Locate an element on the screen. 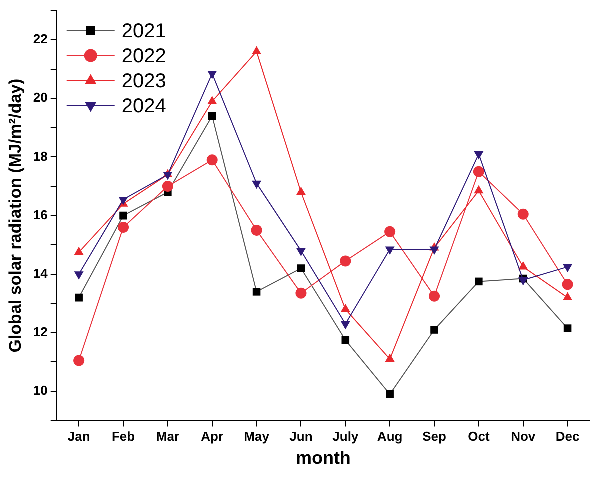 This screenshot has width=600, height=478. legend-label: 2023 is located at coordinates (144, 81).